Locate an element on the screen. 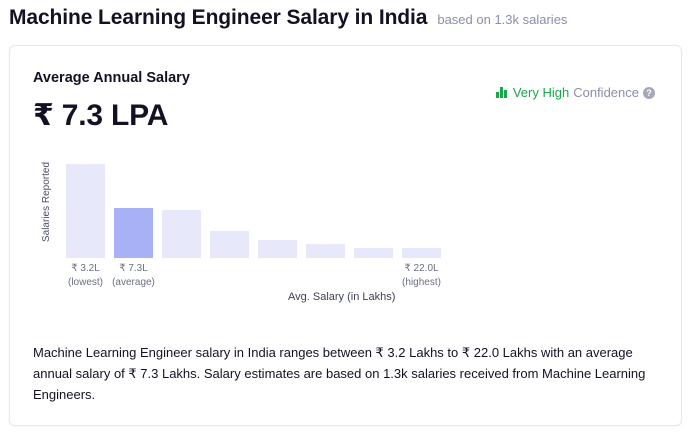 This screenshot has height=434, width=694. bar-chart-icon is located at coordinates (502, 92).